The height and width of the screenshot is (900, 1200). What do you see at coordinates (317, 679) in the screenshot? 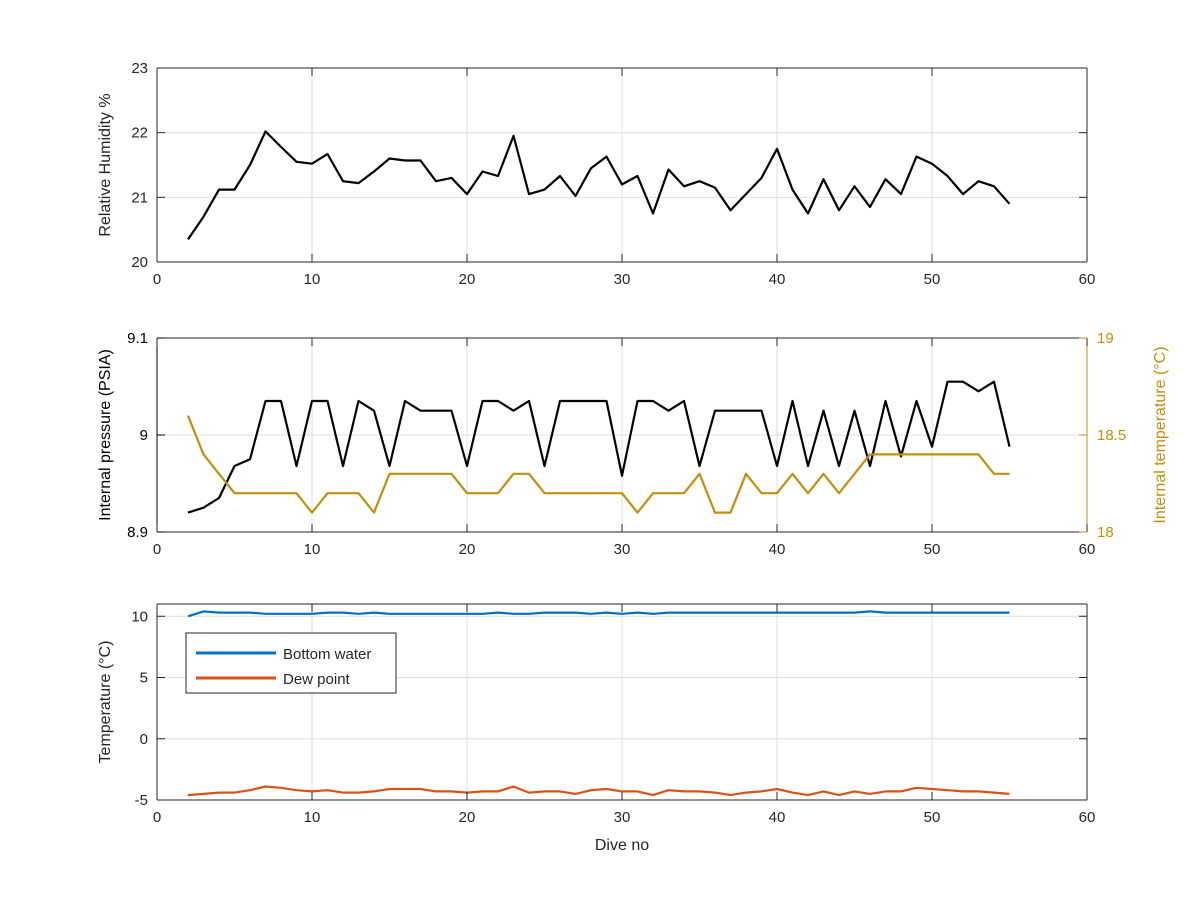
I see `legend-label: Dew point` at bounding box center [317, 679].